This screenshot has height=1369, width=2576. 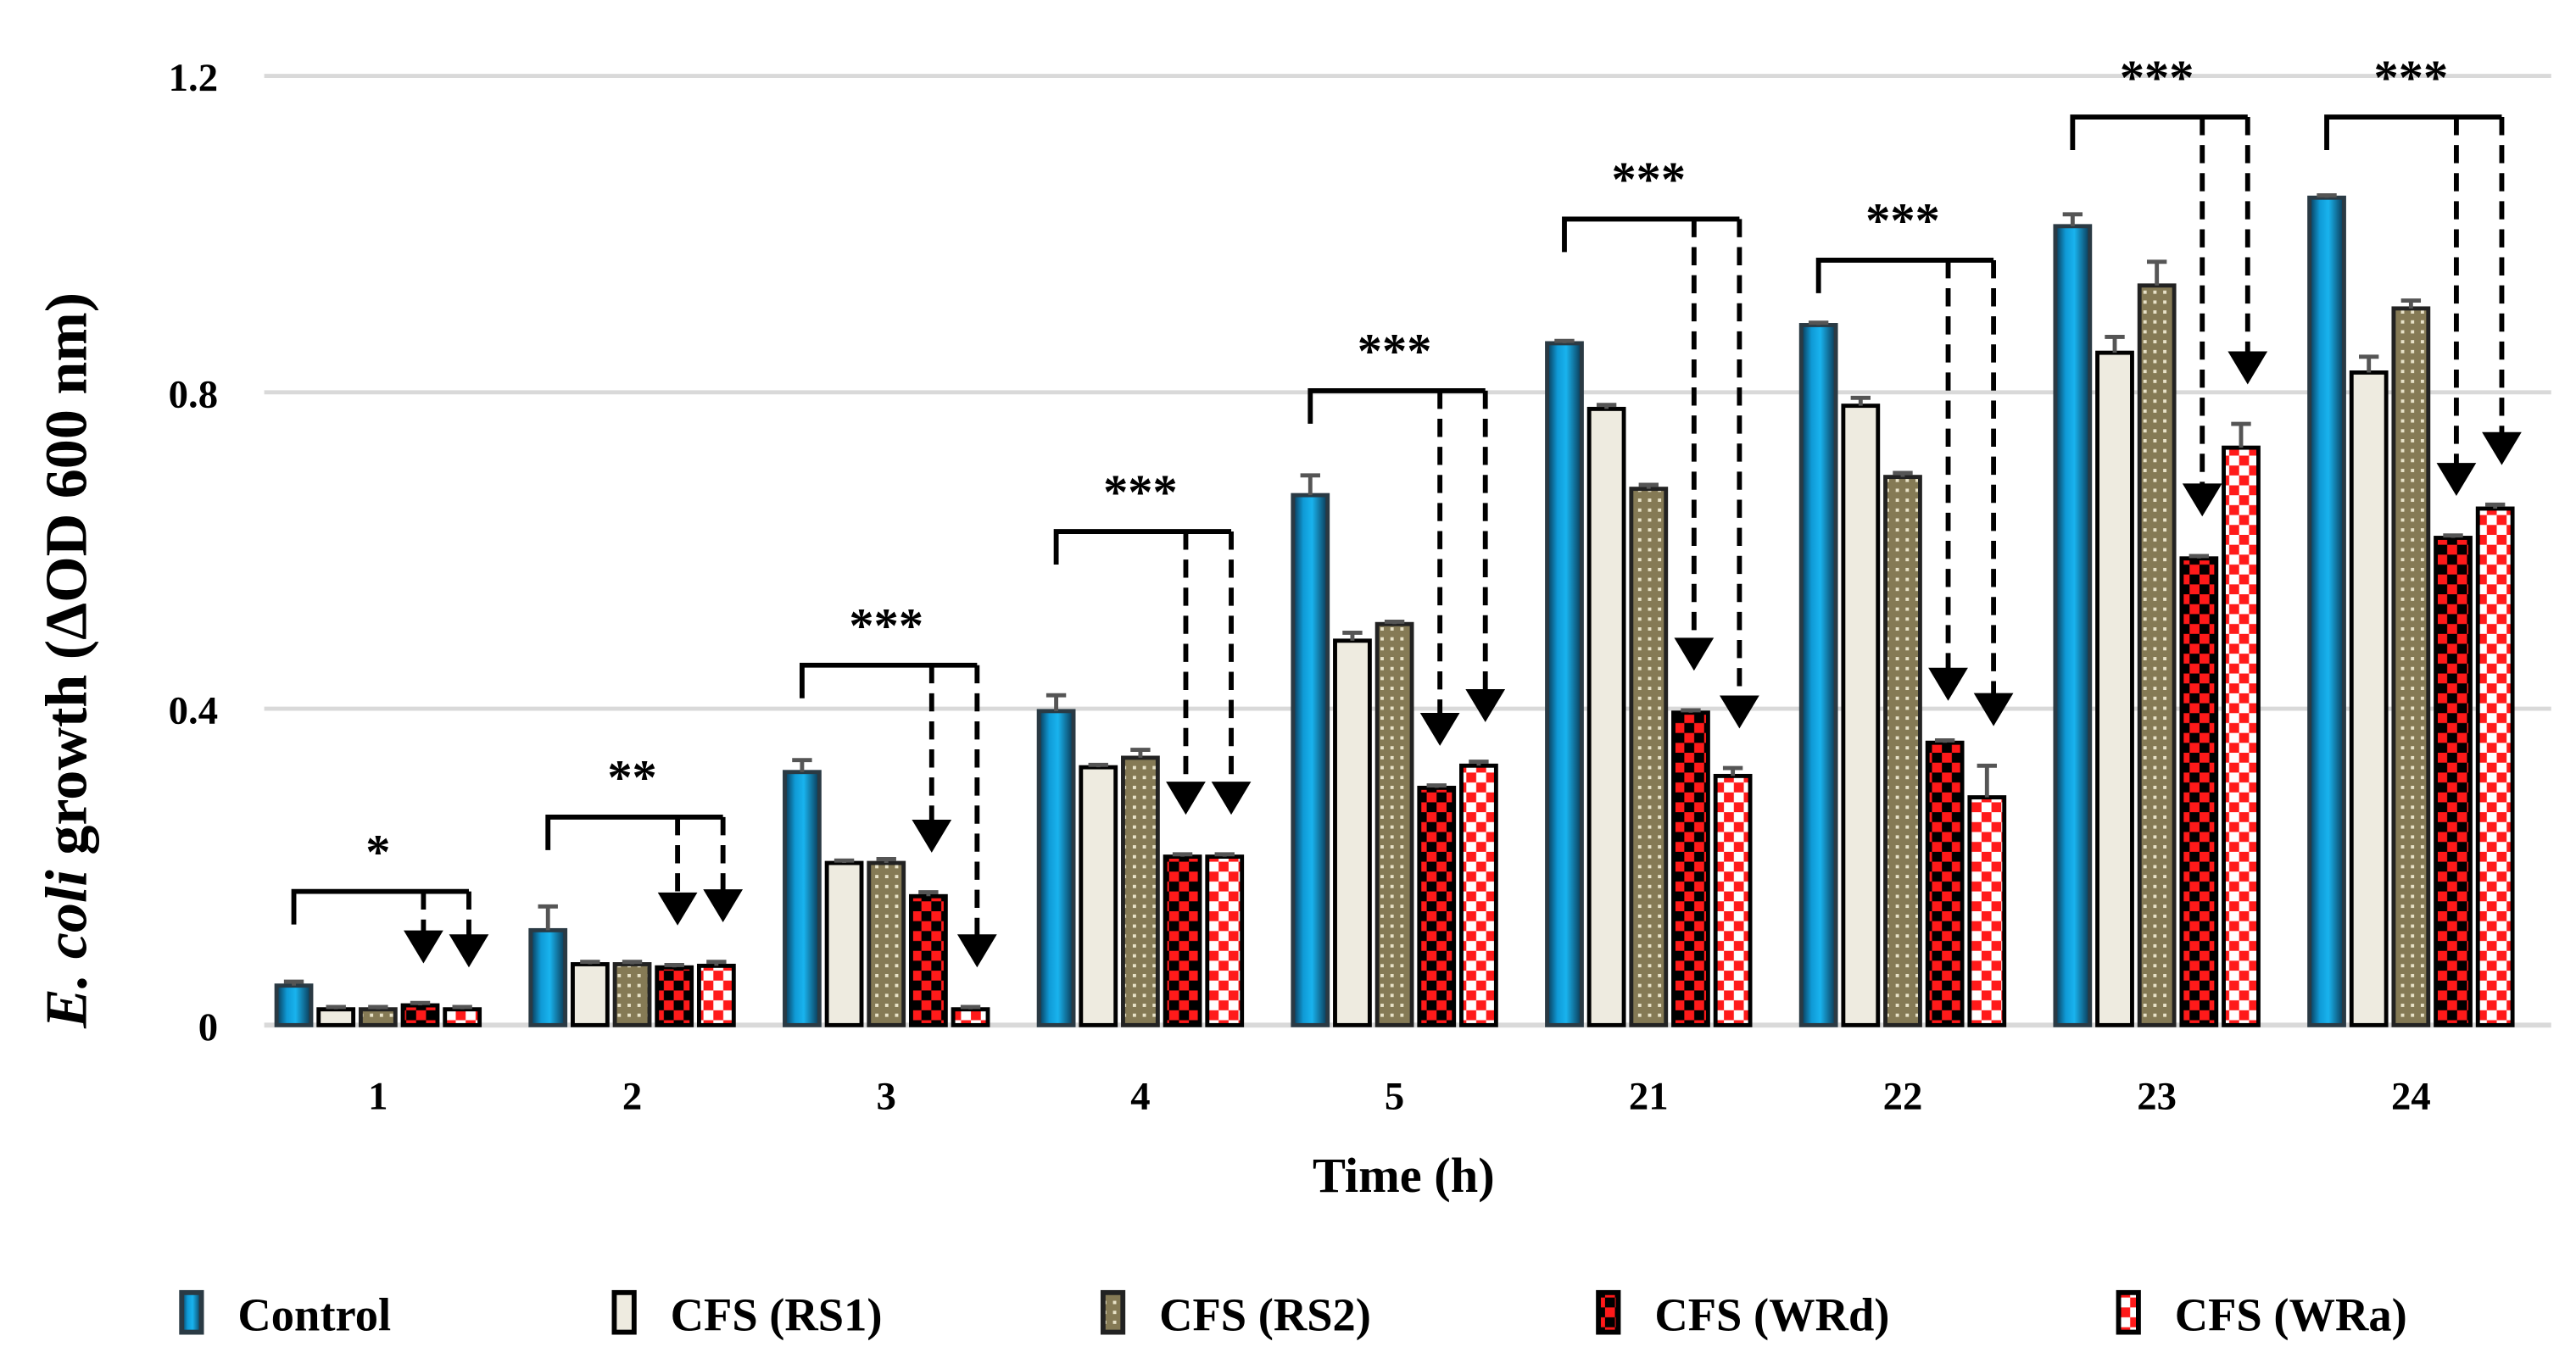 What do you see at coordinates (1394, 1097) in the screenshot?
I see `x-tick-label: 5` at bounding box center [1394, 1097].